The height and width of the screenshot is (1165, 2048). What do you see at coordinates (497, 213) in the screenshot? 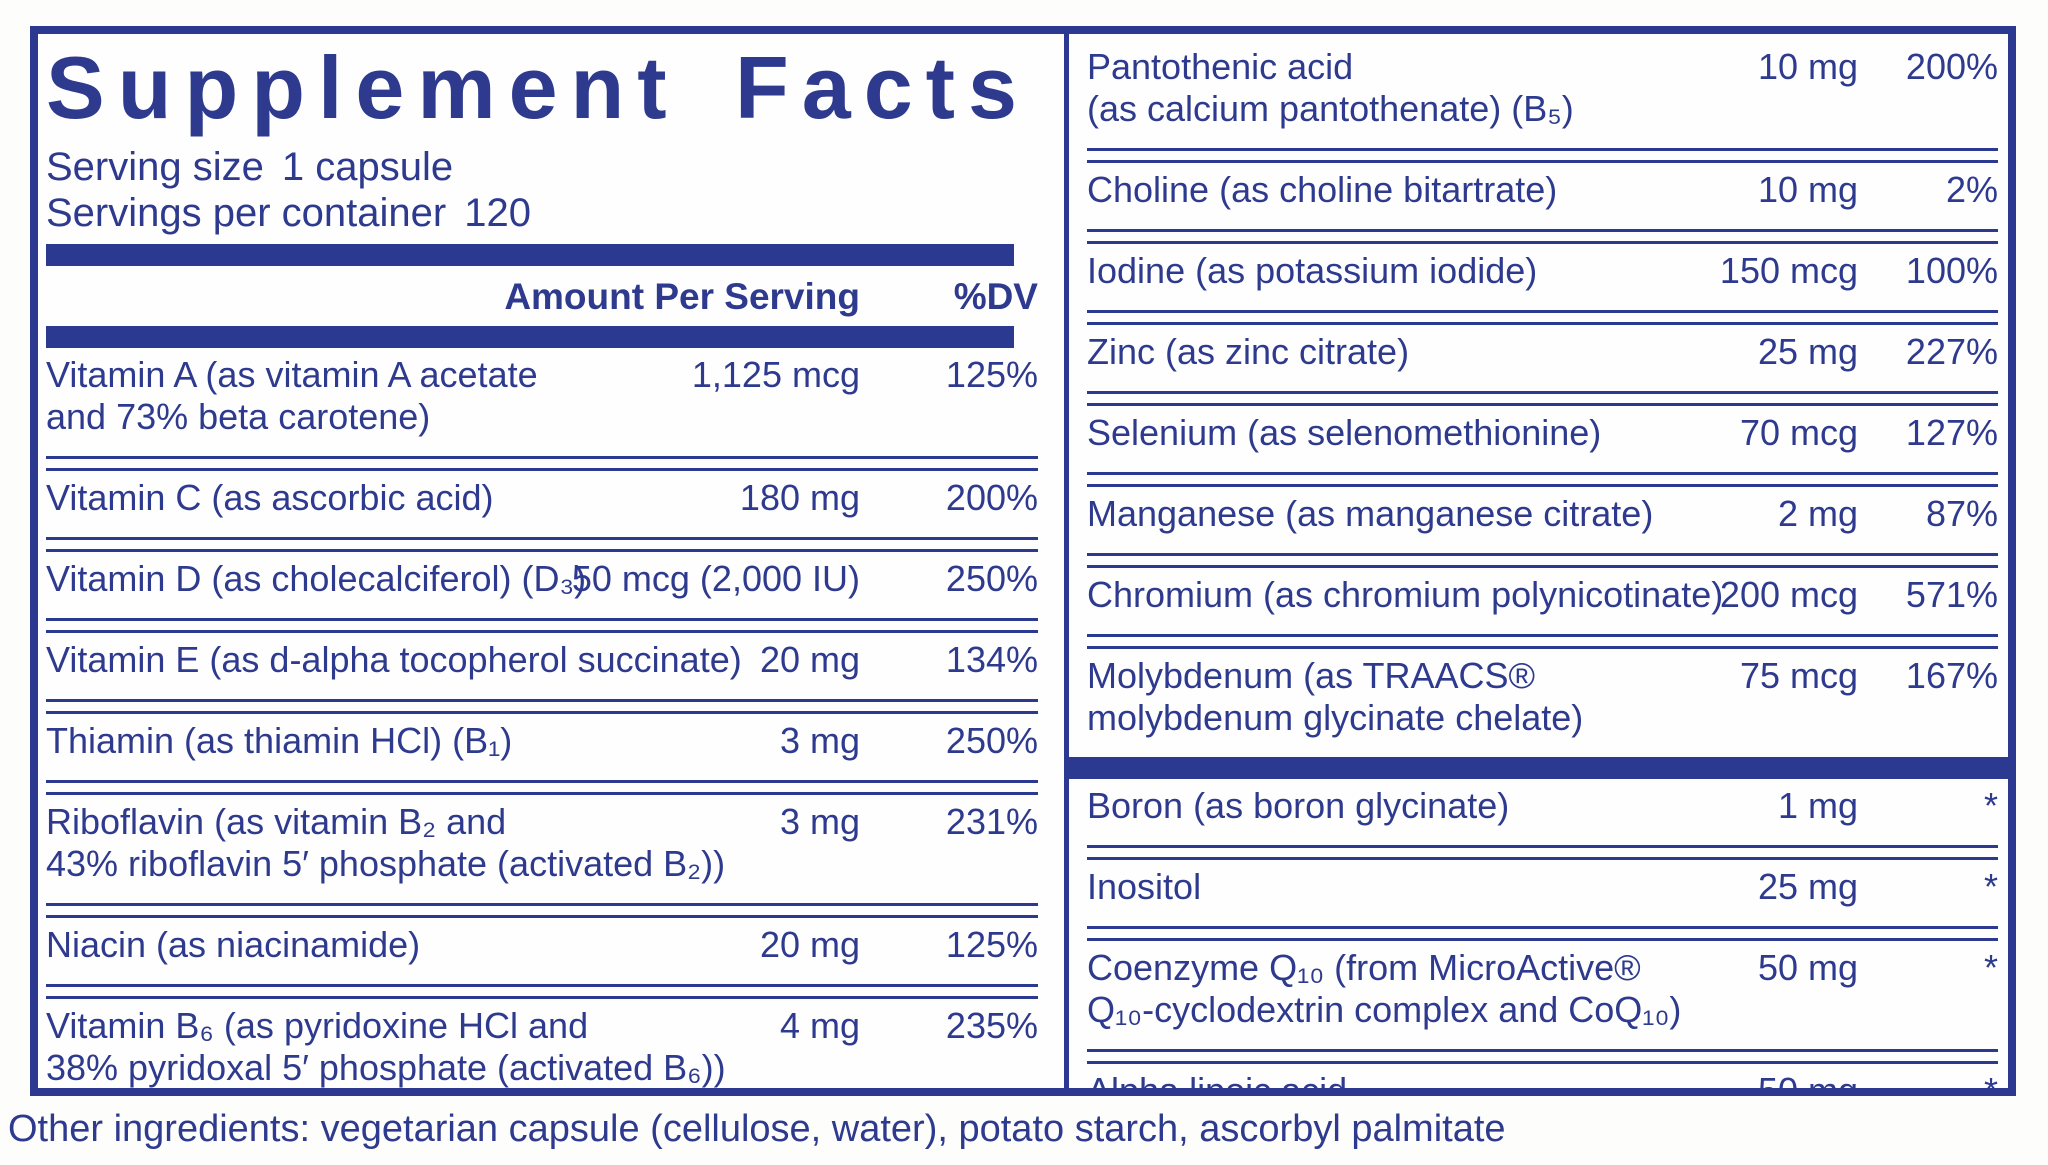
I see `servings-per-container-value: 120` at bounding box center [497, 213].